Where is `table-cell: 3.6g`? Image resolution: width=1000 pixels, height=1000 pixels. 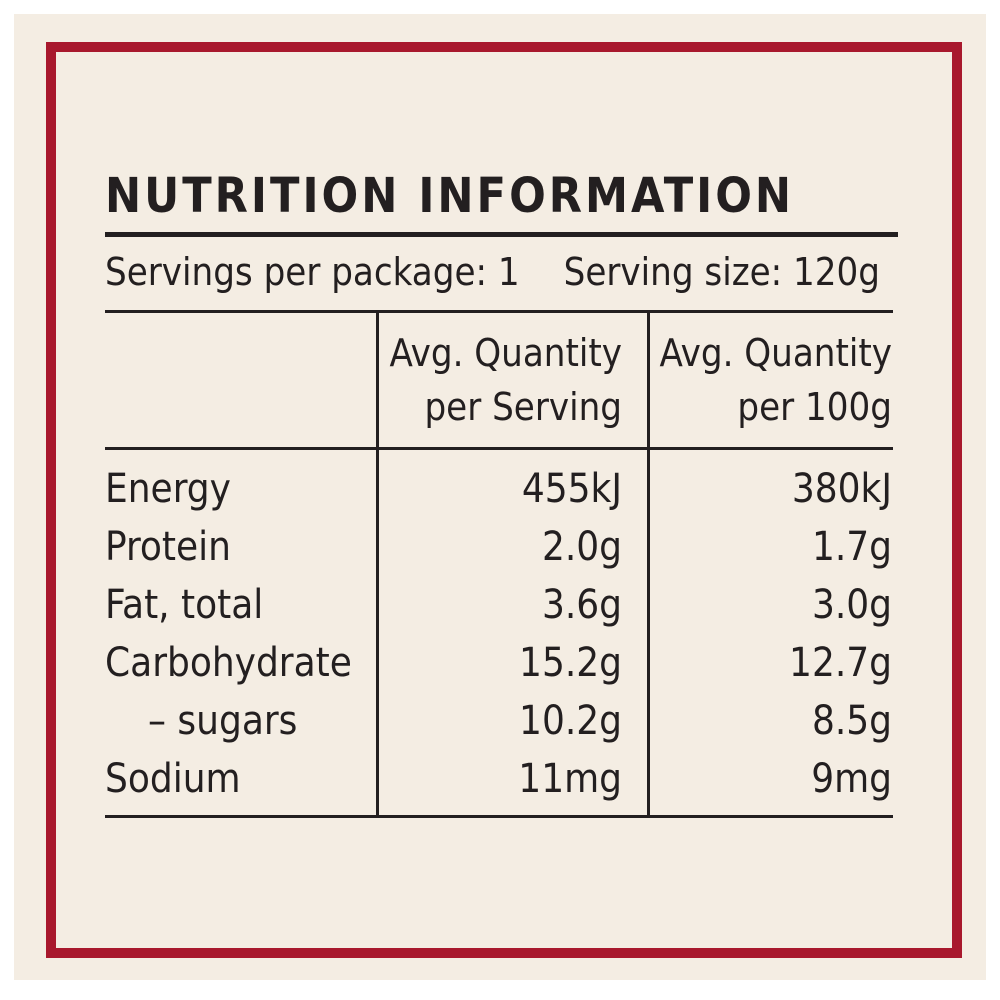
table-cell: 3.6g is located at coordinates (581, 605).